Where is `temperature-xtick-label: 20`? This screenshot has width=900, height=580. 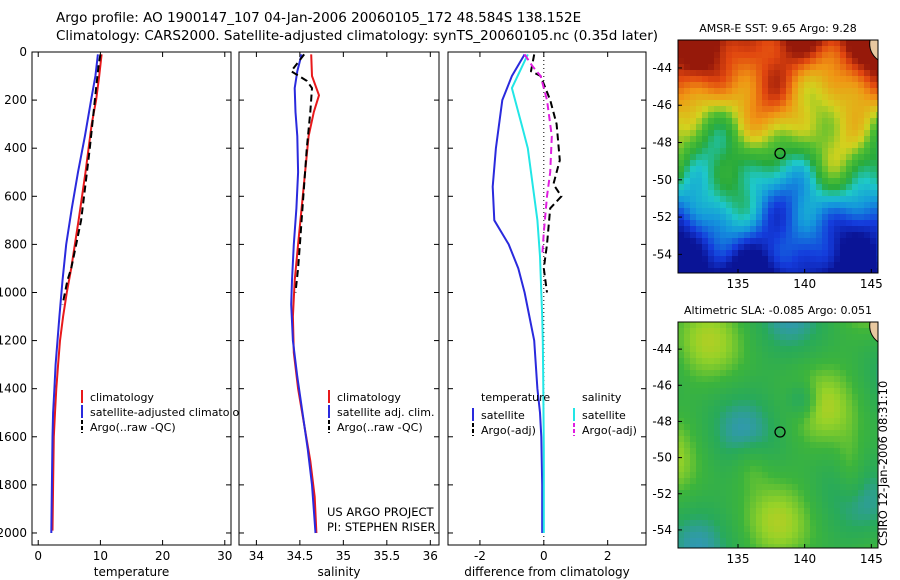 temperature-xtick-label: 20 is located at coordinates (162, 556).